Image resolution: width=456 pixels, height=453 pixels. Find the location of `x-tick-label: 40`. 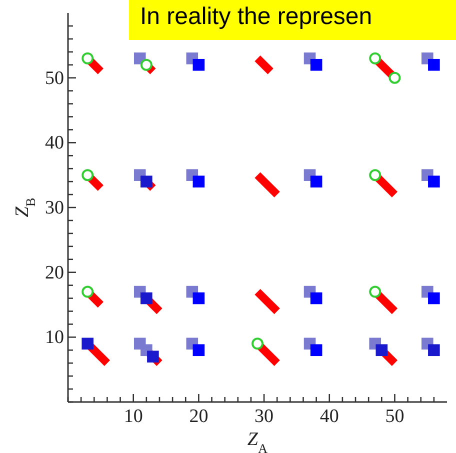

x-tick-label: 40 is located at coordinates (329, 416).